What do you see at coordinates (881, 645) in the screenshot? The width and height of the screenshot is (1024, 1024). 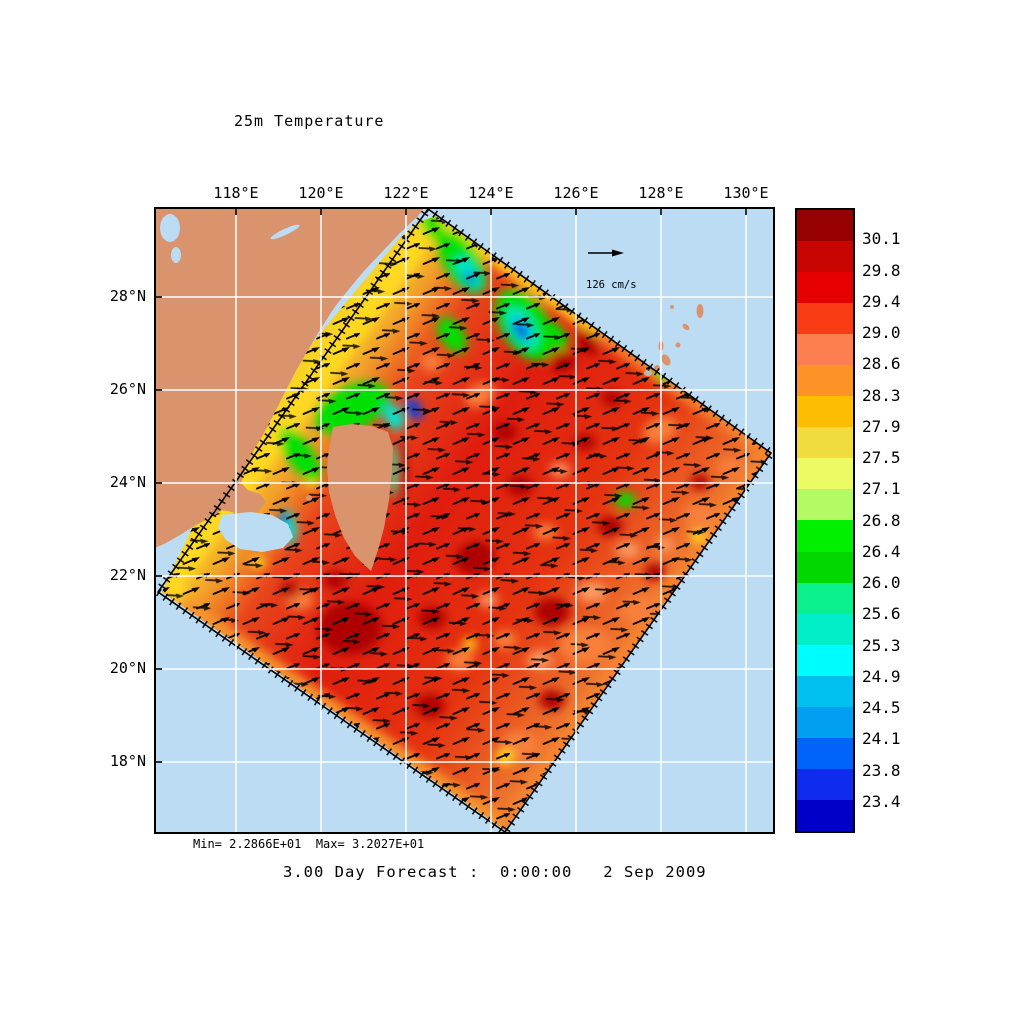 I see `colorbar-tick-label: 25.3` at bounding box center [881, 645].